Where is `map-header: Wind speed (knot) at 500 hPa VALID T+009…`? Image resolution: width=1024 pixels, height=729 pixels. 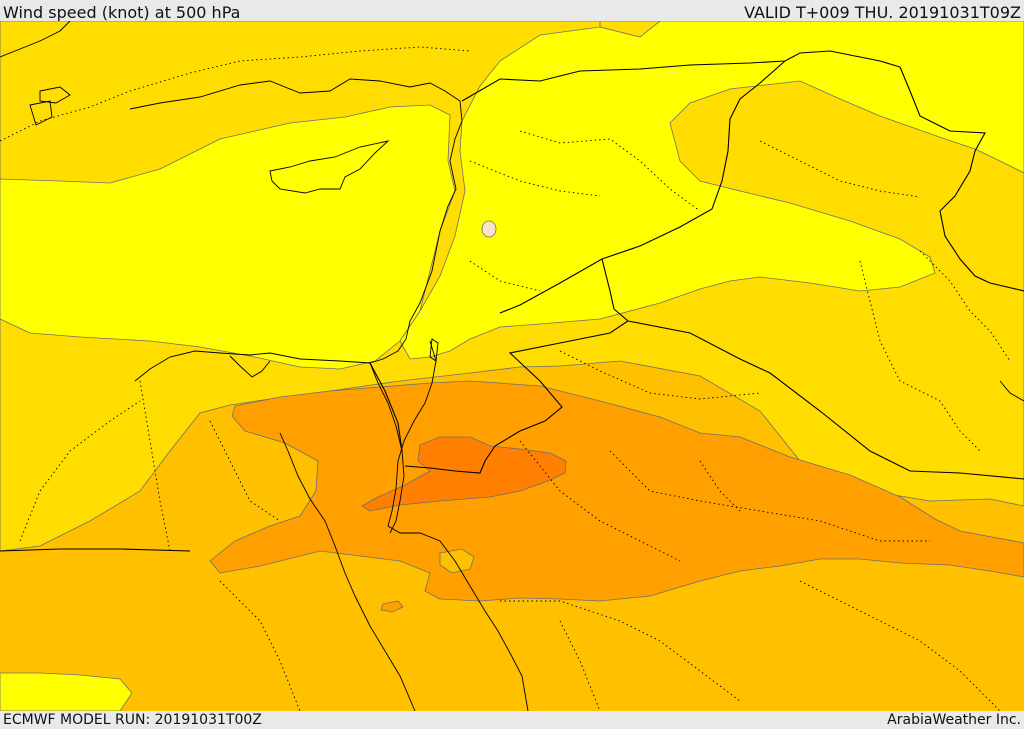
map-header: Wind speed (knot) at 500 hPa VALID T+009… is located at coordinates (512, 11).